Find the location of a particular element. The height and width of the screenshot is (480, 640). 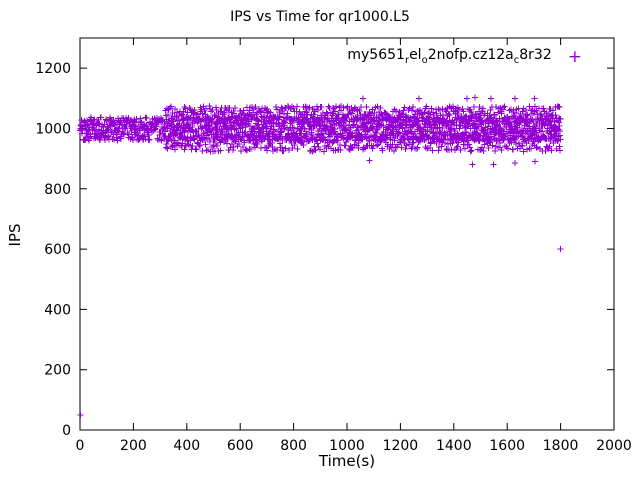

svg-text: 2000 is located at coordinates (614, 446).